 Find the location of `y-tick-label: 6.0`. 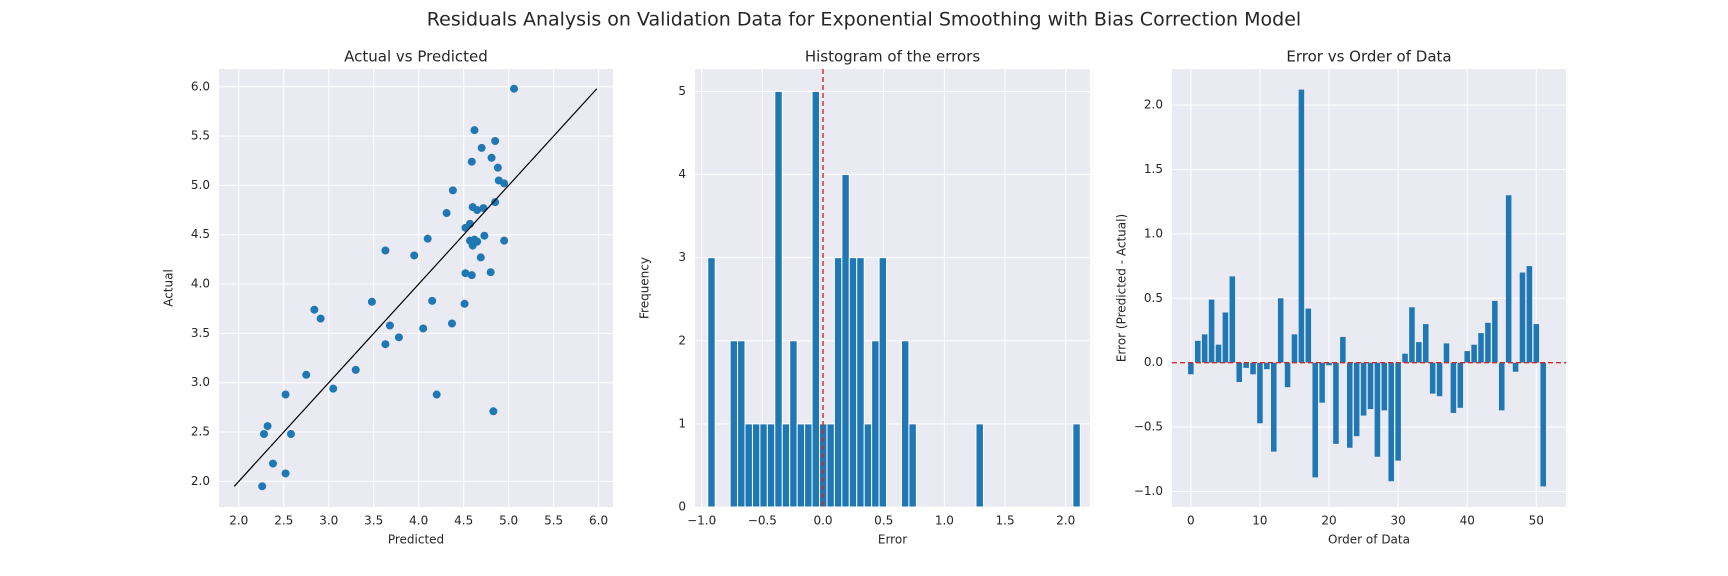

y-tick-label: 6.0 is located at coordinates (200, 86).